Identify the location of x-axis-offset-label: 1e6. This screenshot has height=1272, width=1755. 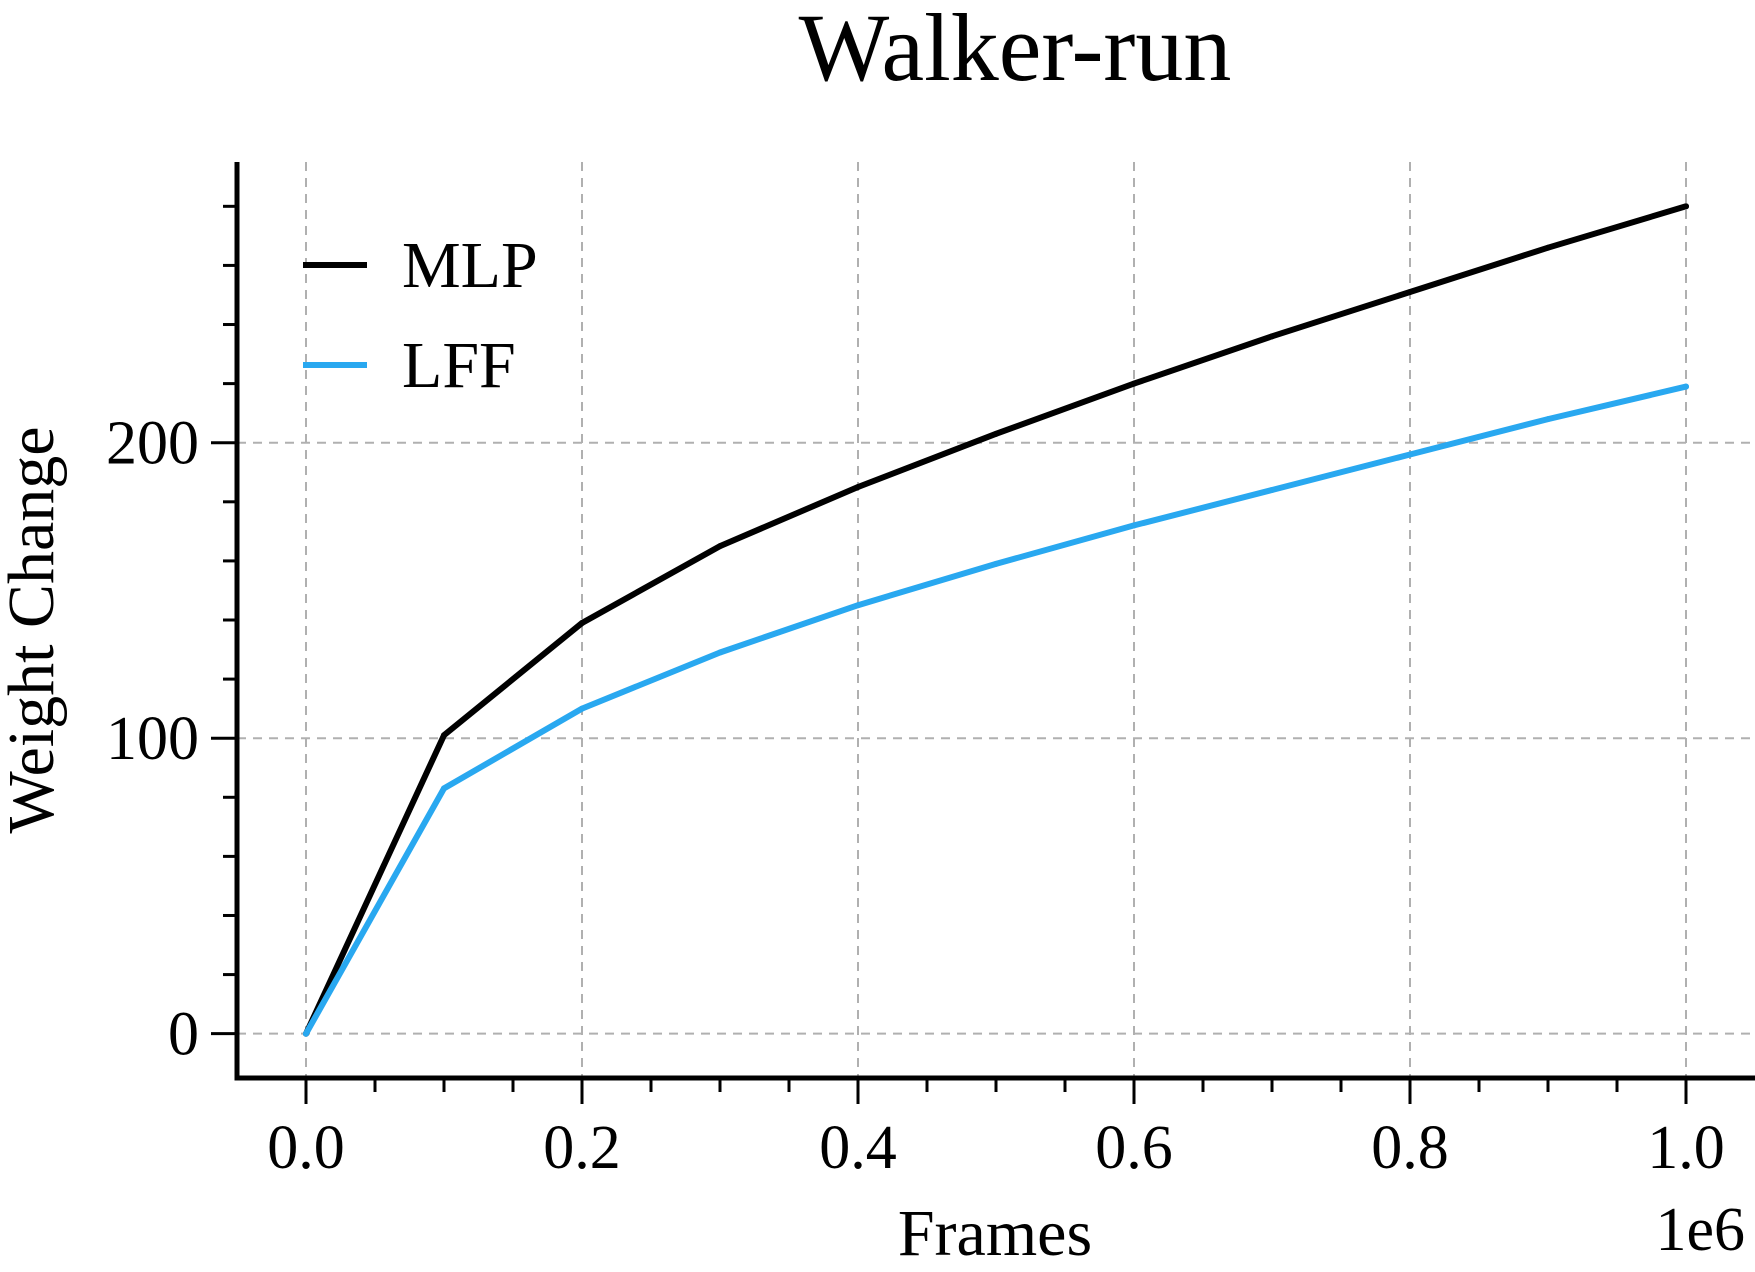
(1700, 1230).